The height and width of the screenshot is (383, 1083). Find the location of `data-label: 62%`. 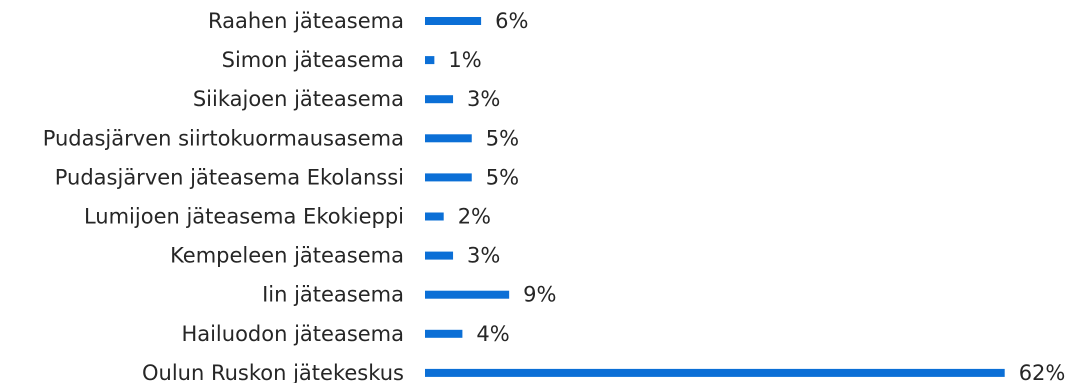

data-label: 62% is located at coordinates (1042, 372).